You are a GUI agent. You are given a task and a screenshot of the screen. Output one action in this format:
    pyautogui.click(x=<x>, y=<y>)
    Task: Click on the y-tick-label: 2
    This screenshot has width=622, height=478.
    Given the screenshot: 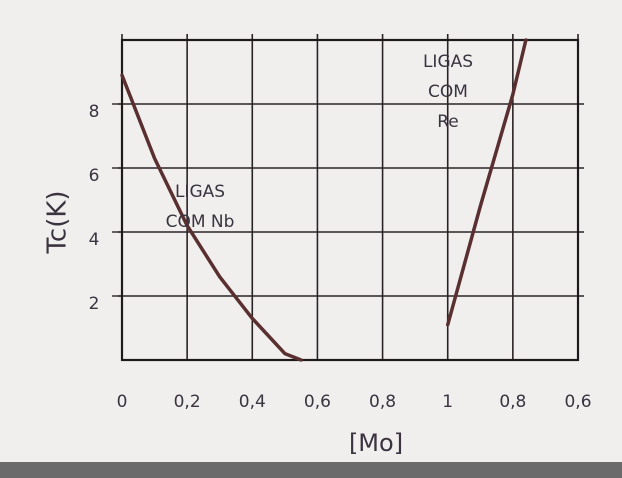 What is the action you would take?
    pyautogui.click(x=94, y=304)
    